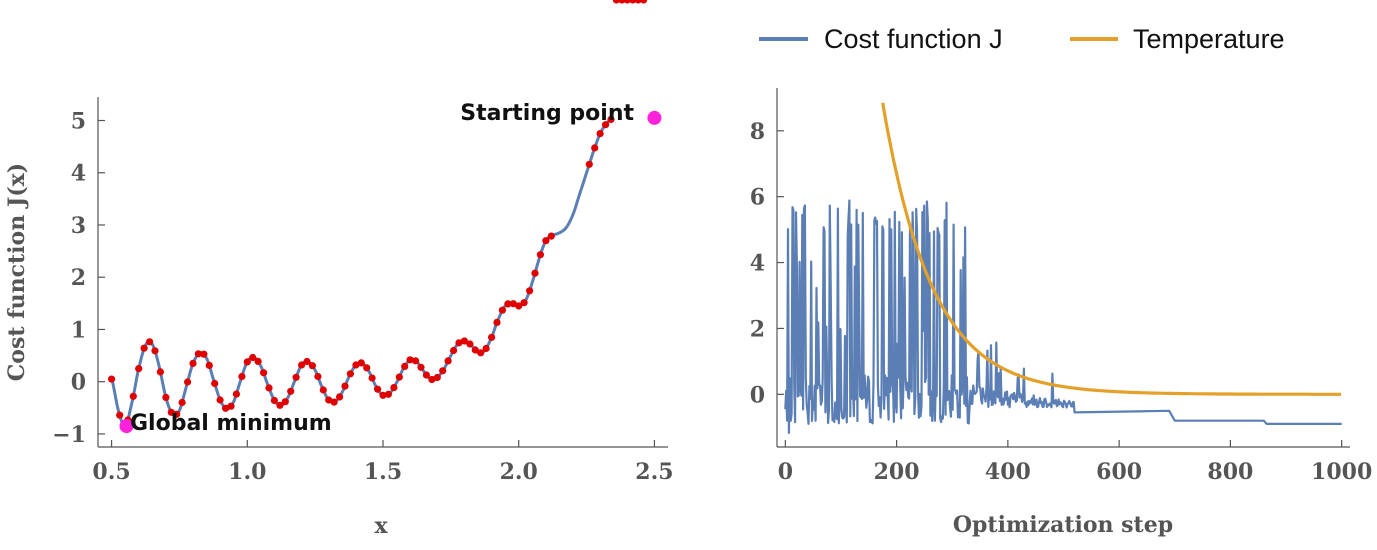 The height and width of the screenshot is (550, 1377). Describe the element at coordinates (757, 132) in the screenshot. I see `y-tick-label: 8` at that location.